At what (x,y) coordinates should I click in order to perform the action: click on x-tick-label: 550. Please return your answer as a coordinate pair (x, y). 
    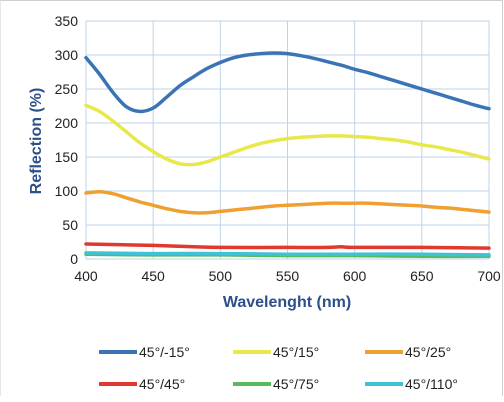
    Looking at the image, I should click on (288, 276).